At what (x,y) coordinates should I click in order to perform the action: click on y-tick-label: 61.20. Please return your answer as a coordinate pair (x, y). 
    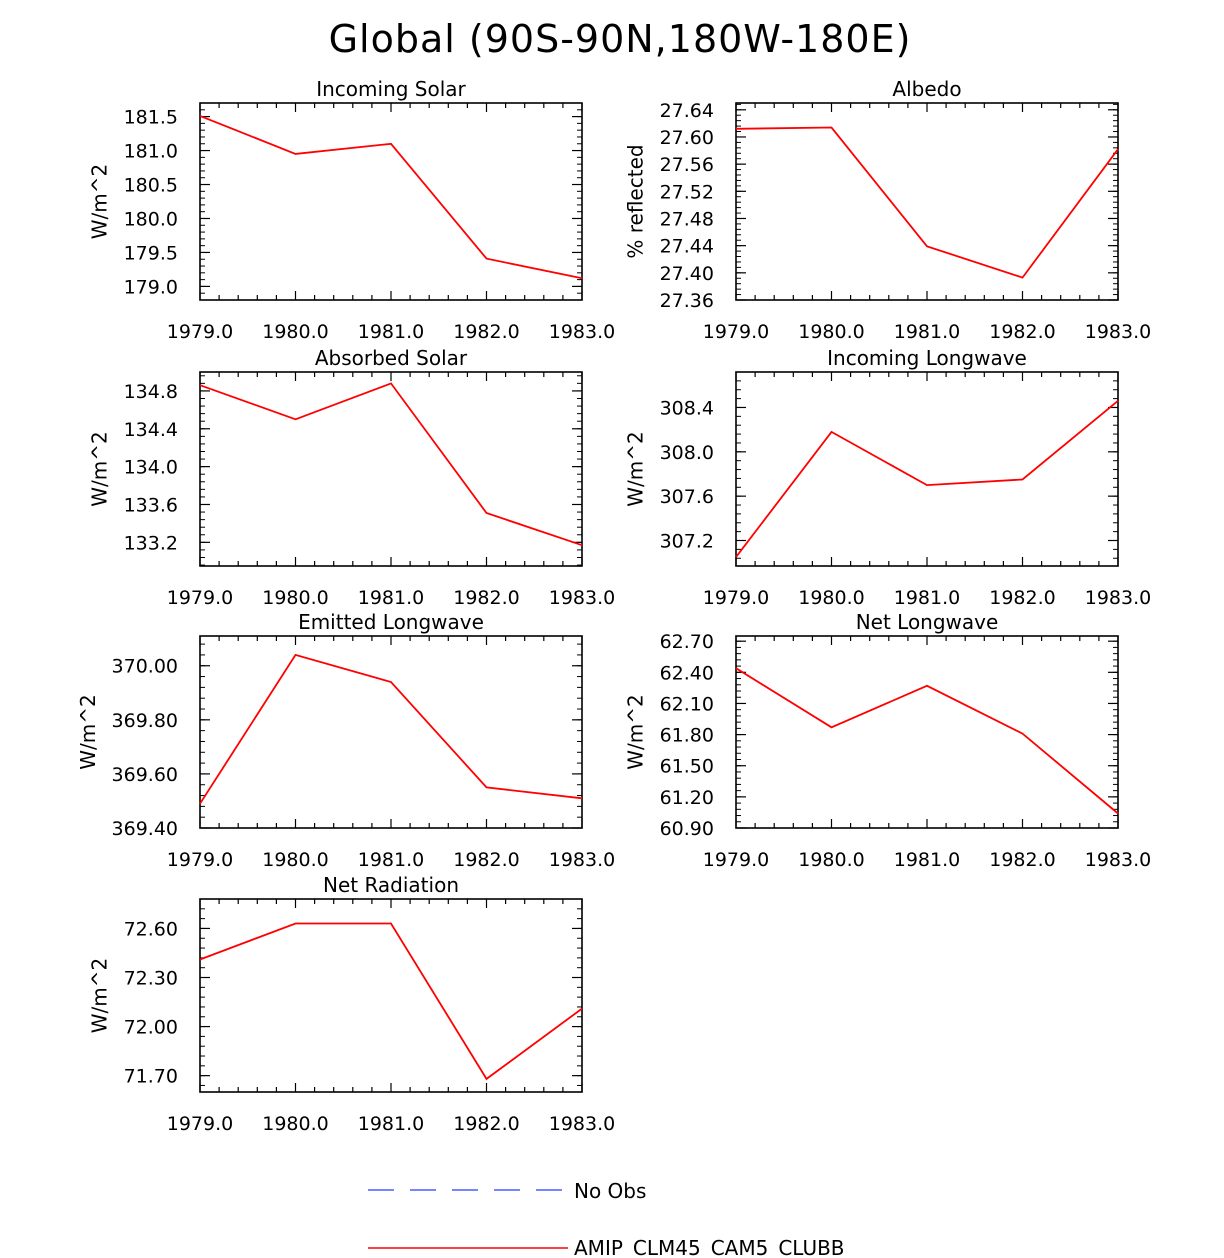
    Looking at the image, I should click on (687, 798).